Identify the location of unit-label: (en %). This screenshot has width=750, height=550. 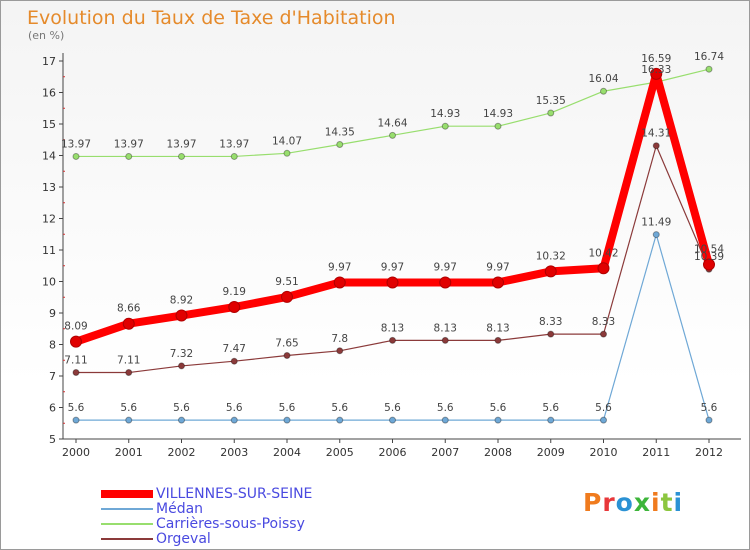
(46, 35).